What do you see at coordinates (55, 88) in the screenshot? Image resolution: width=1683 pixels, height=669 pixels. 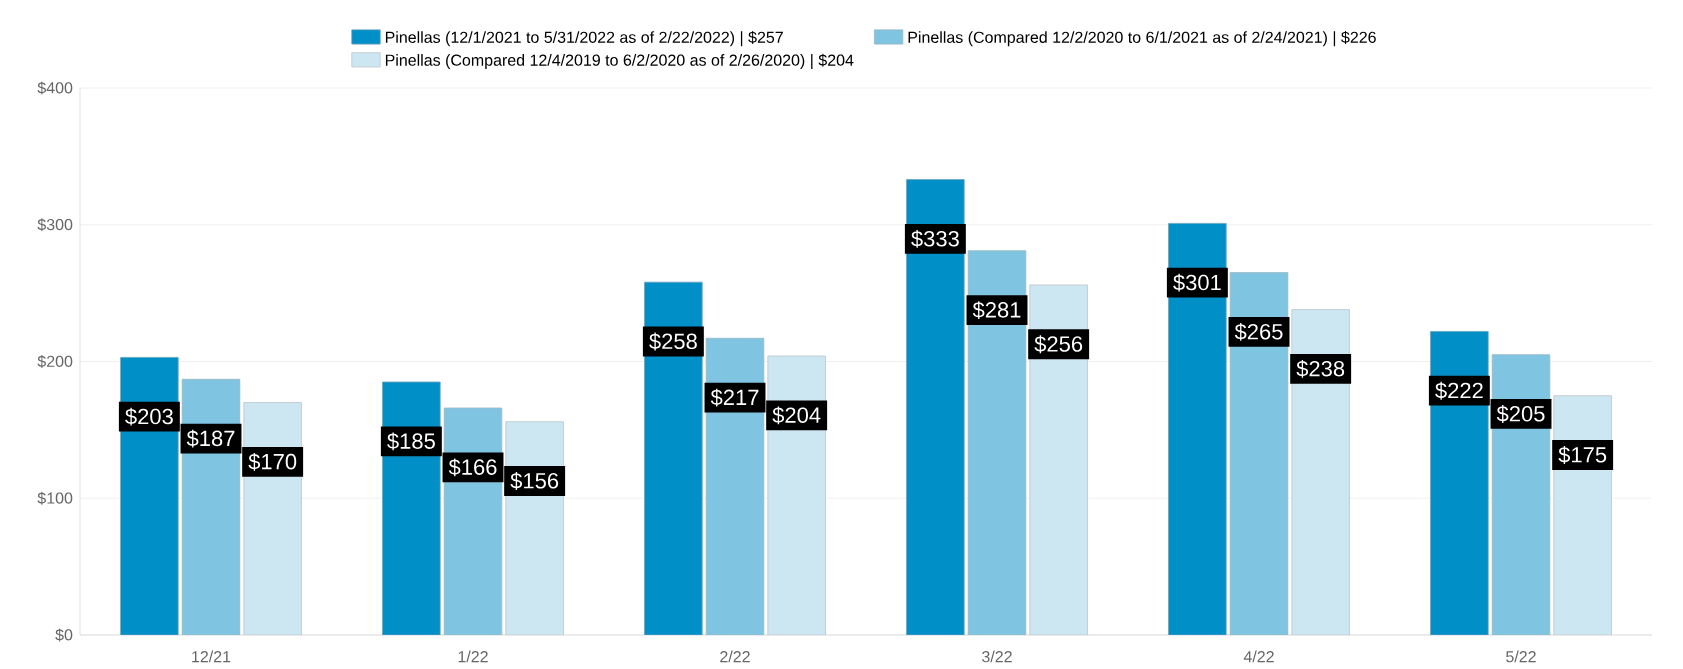 I see `y-tick-label: $400` at bounding box center [55, 88].